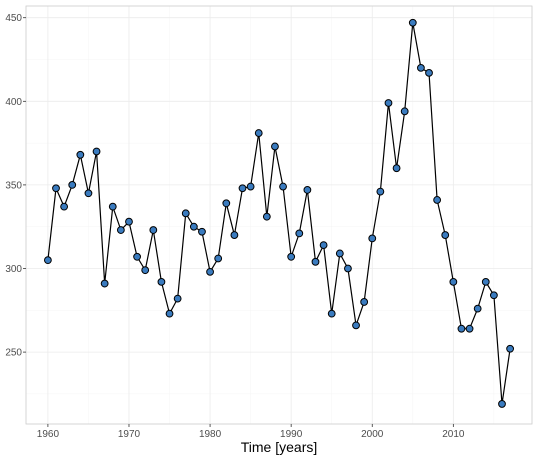 The width and height of the screenshot is (540, 463). I want to click on x-tick-label: 2010, so click(453, 434).